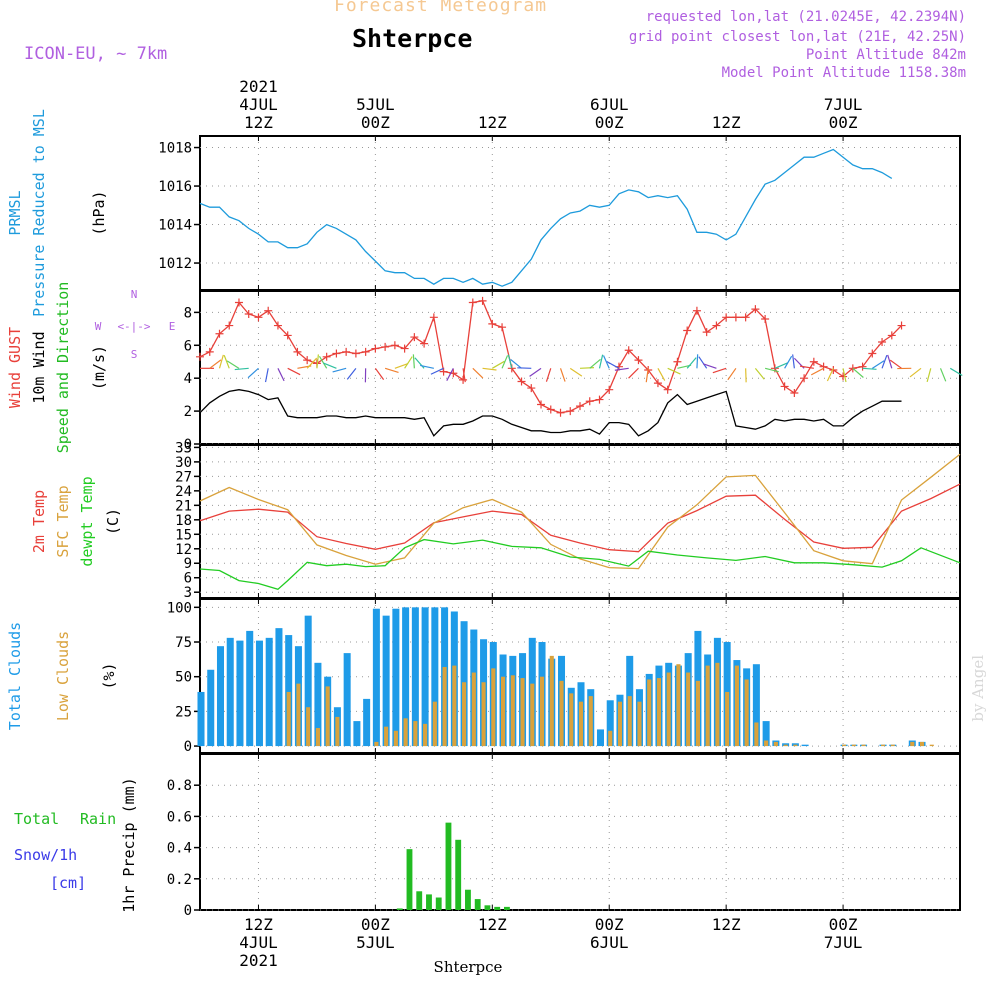  Describe the element at coordinates (183, 521) in the screenshot. I see `y-tick-label: 18` at that location.